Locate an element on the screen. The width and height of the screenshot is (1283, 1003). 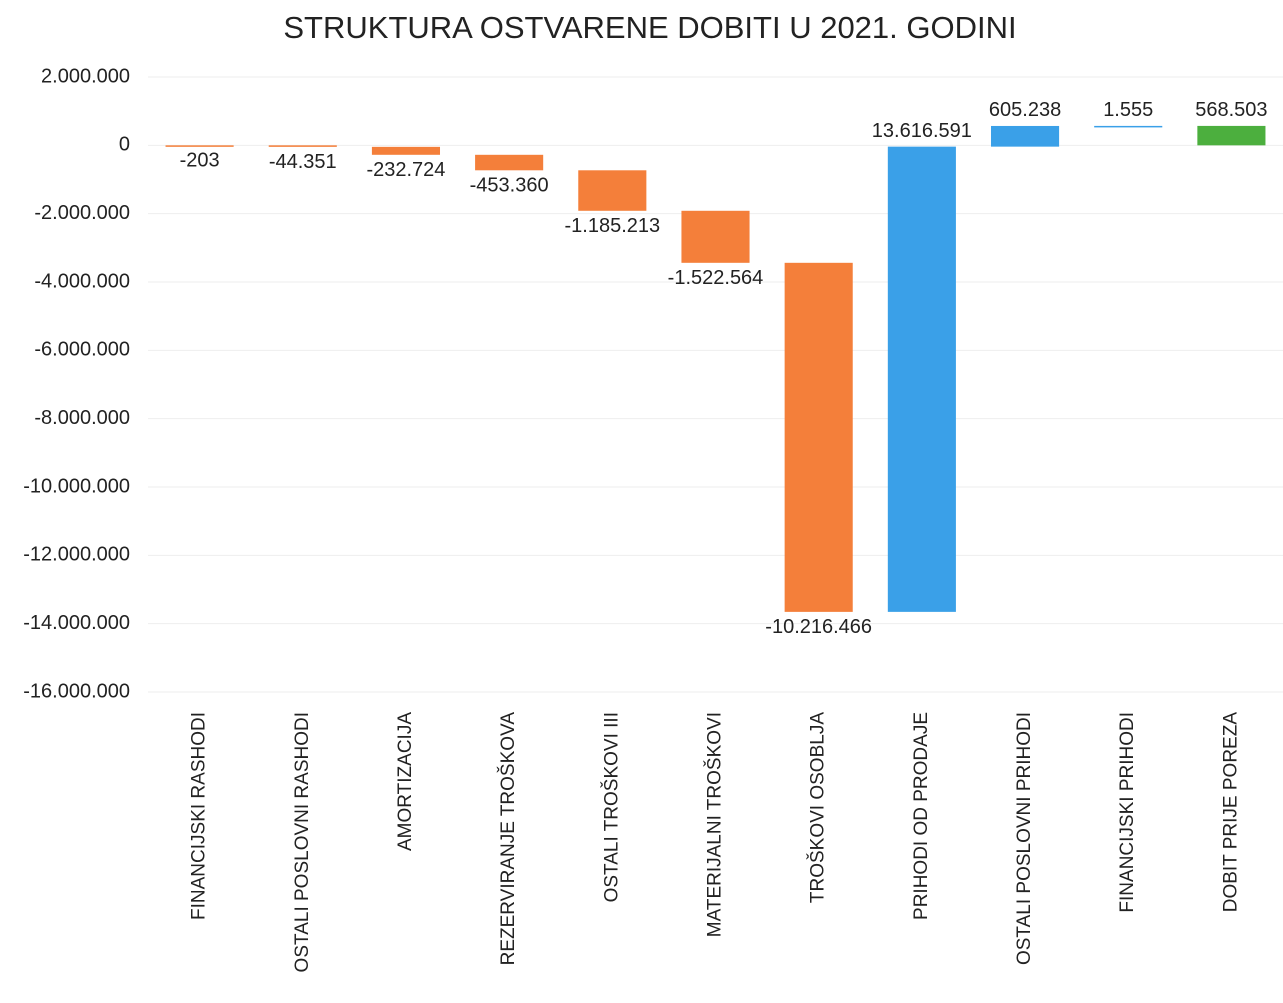
x-tick-label: OSTALI TROŠKOVI III is located at coordinates (611, 807).